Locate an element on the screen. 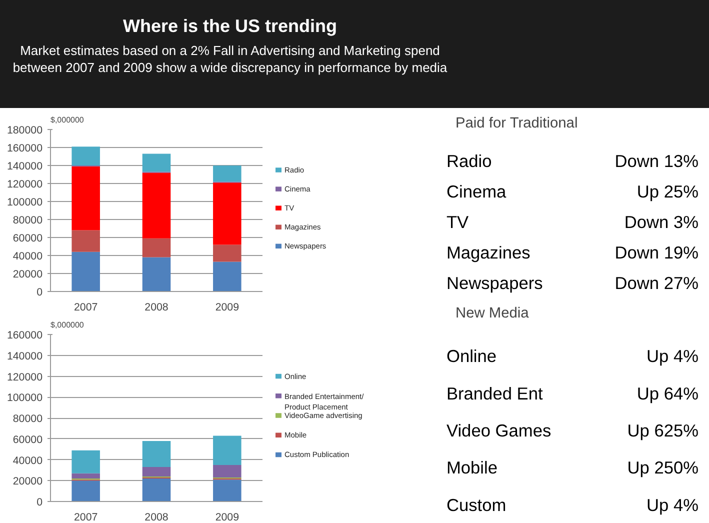  chart-title: Where is the US trending is located at coordinates (230, 26).